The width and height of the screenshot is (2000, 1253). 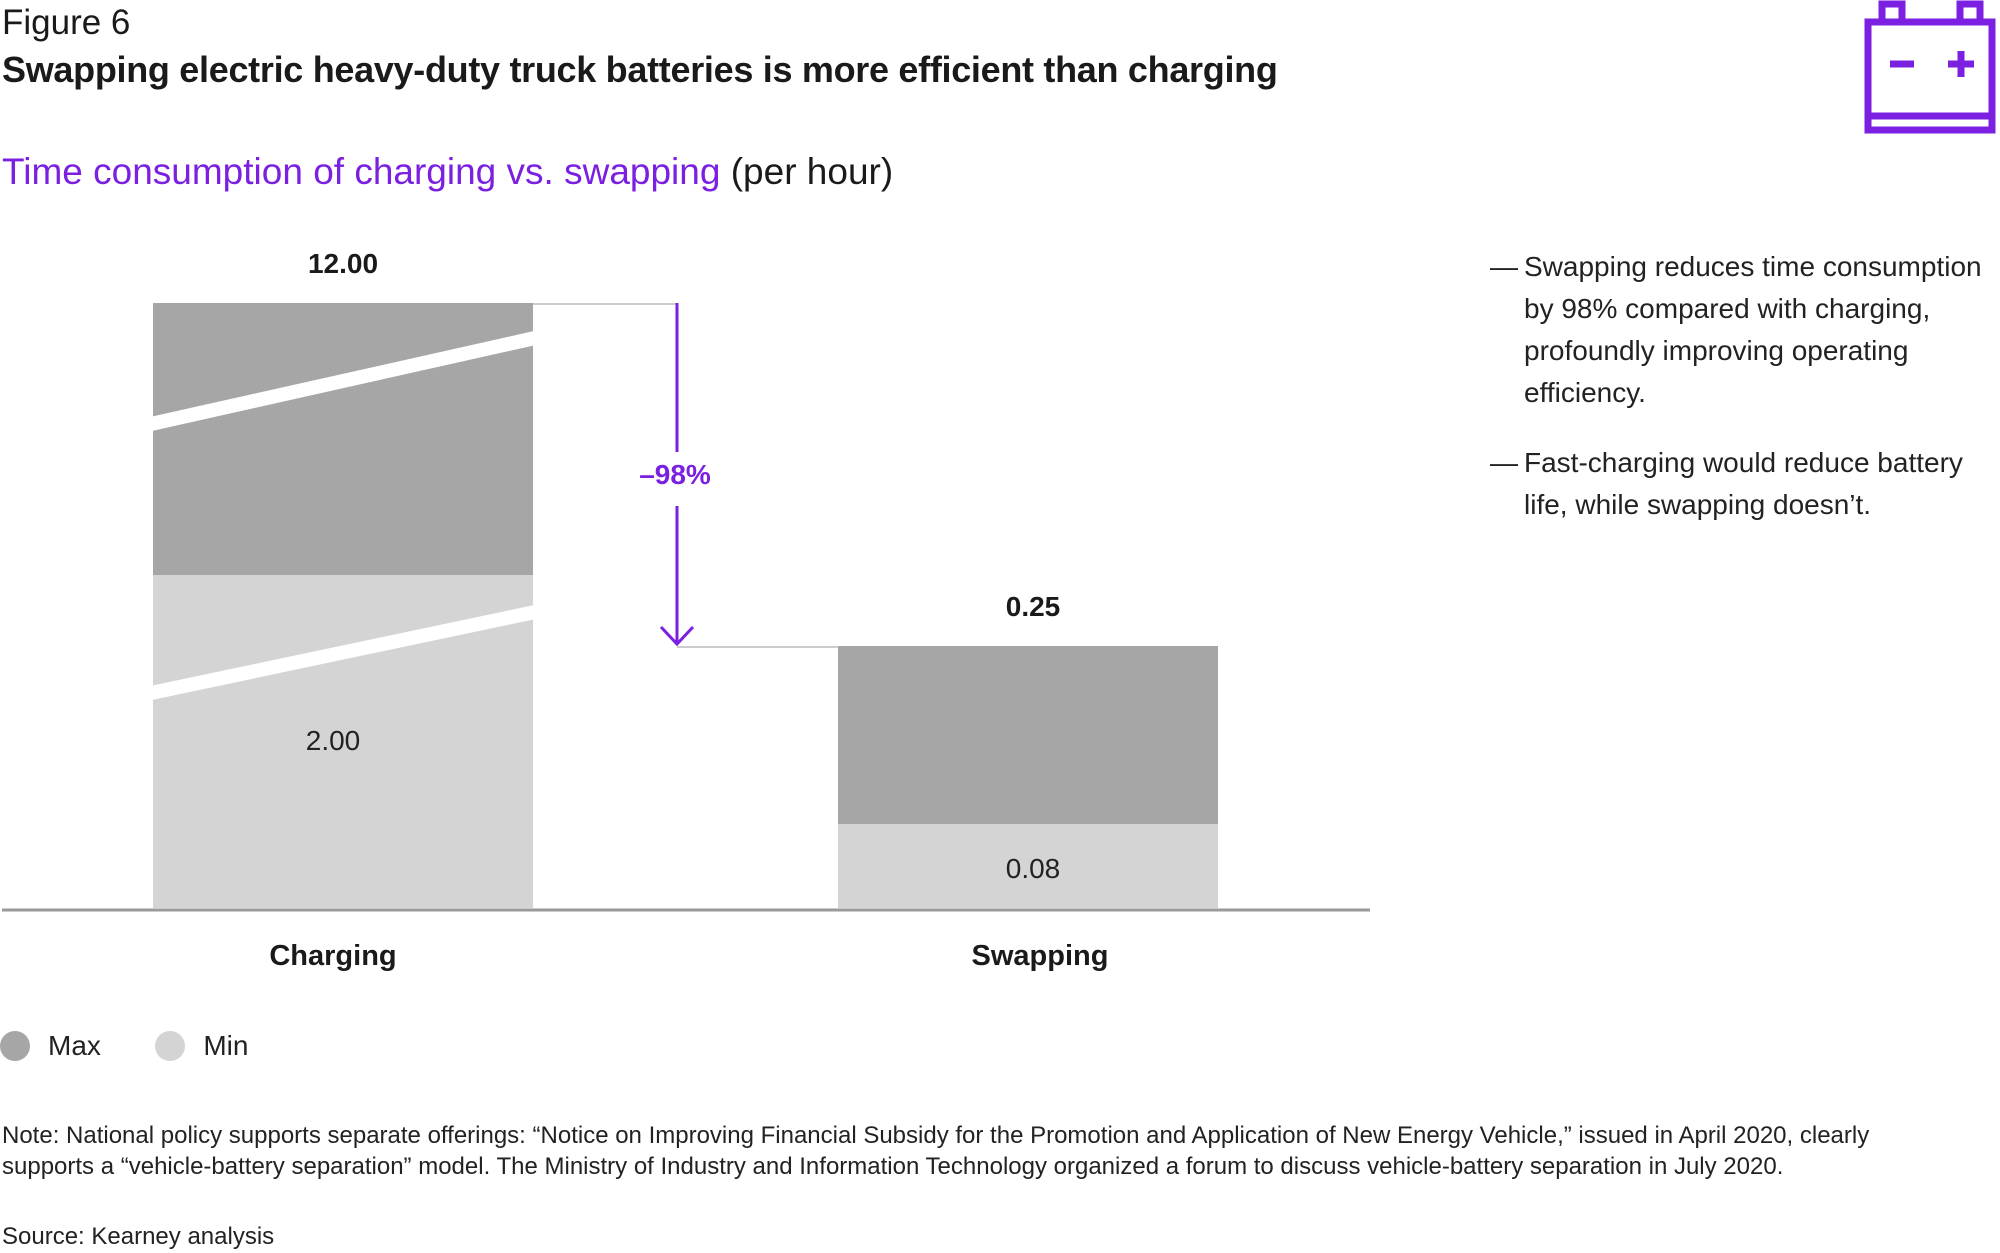 I want to click on legend-label: Min, so click(x=226, y=1045).